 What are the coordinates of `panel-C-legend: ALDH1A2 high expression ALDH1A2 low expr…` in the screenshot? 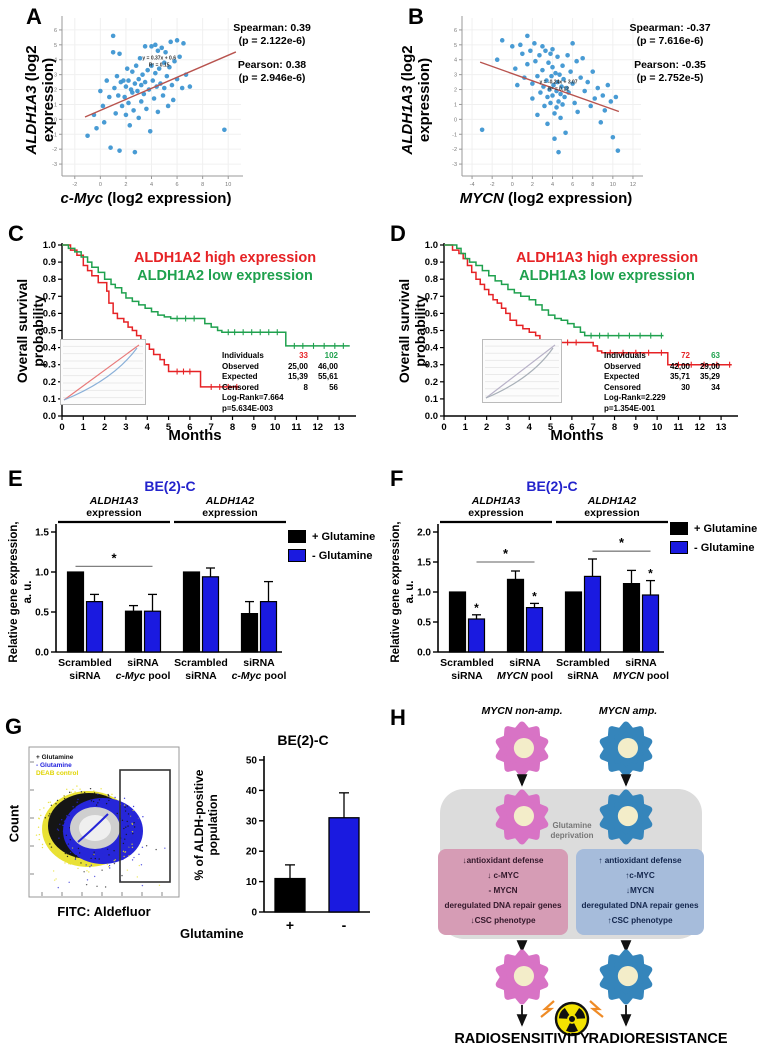 It's located at (225, 267).